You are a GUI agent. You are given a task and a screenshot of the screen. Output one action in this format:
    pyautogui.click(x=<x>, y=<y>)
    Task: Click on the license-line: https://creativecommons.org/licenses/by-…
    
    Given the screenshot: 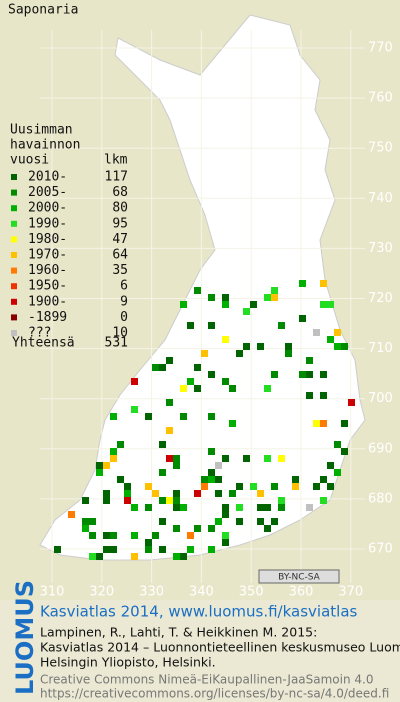 What is the action you would take?
    pyautogui.click(x=214, y=694)
    